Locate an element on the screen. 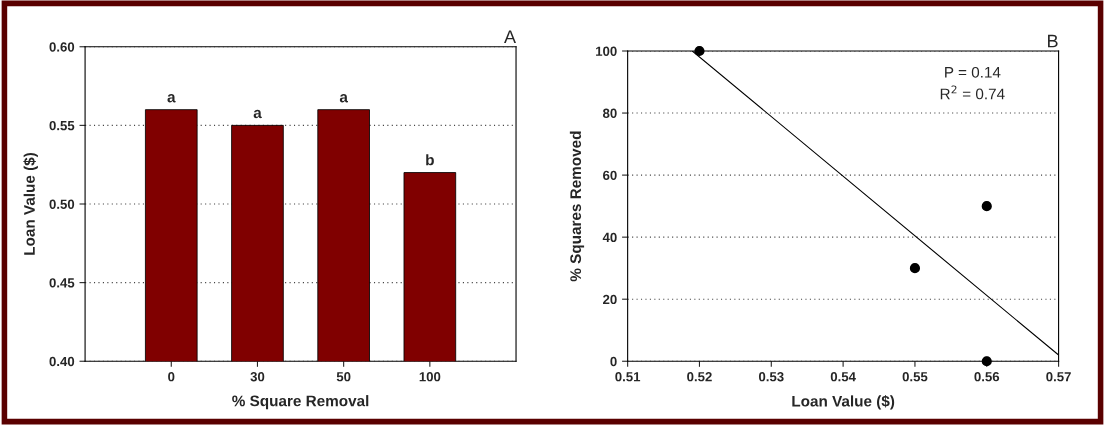 The height and width of the screenshot is (425, 1105). y-tick-label: 0.55 is located at coordinates (62, 125).